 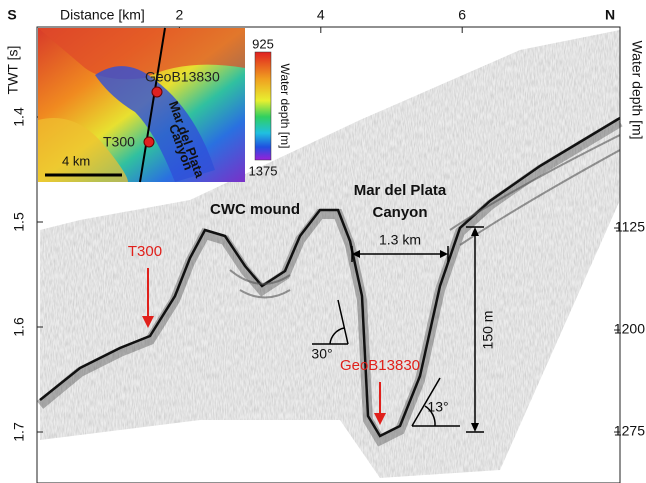 What do you see at coordinates (321, 354) in the screenshot?
I see `angle-label: 30°` at bounding box center [321, 354].